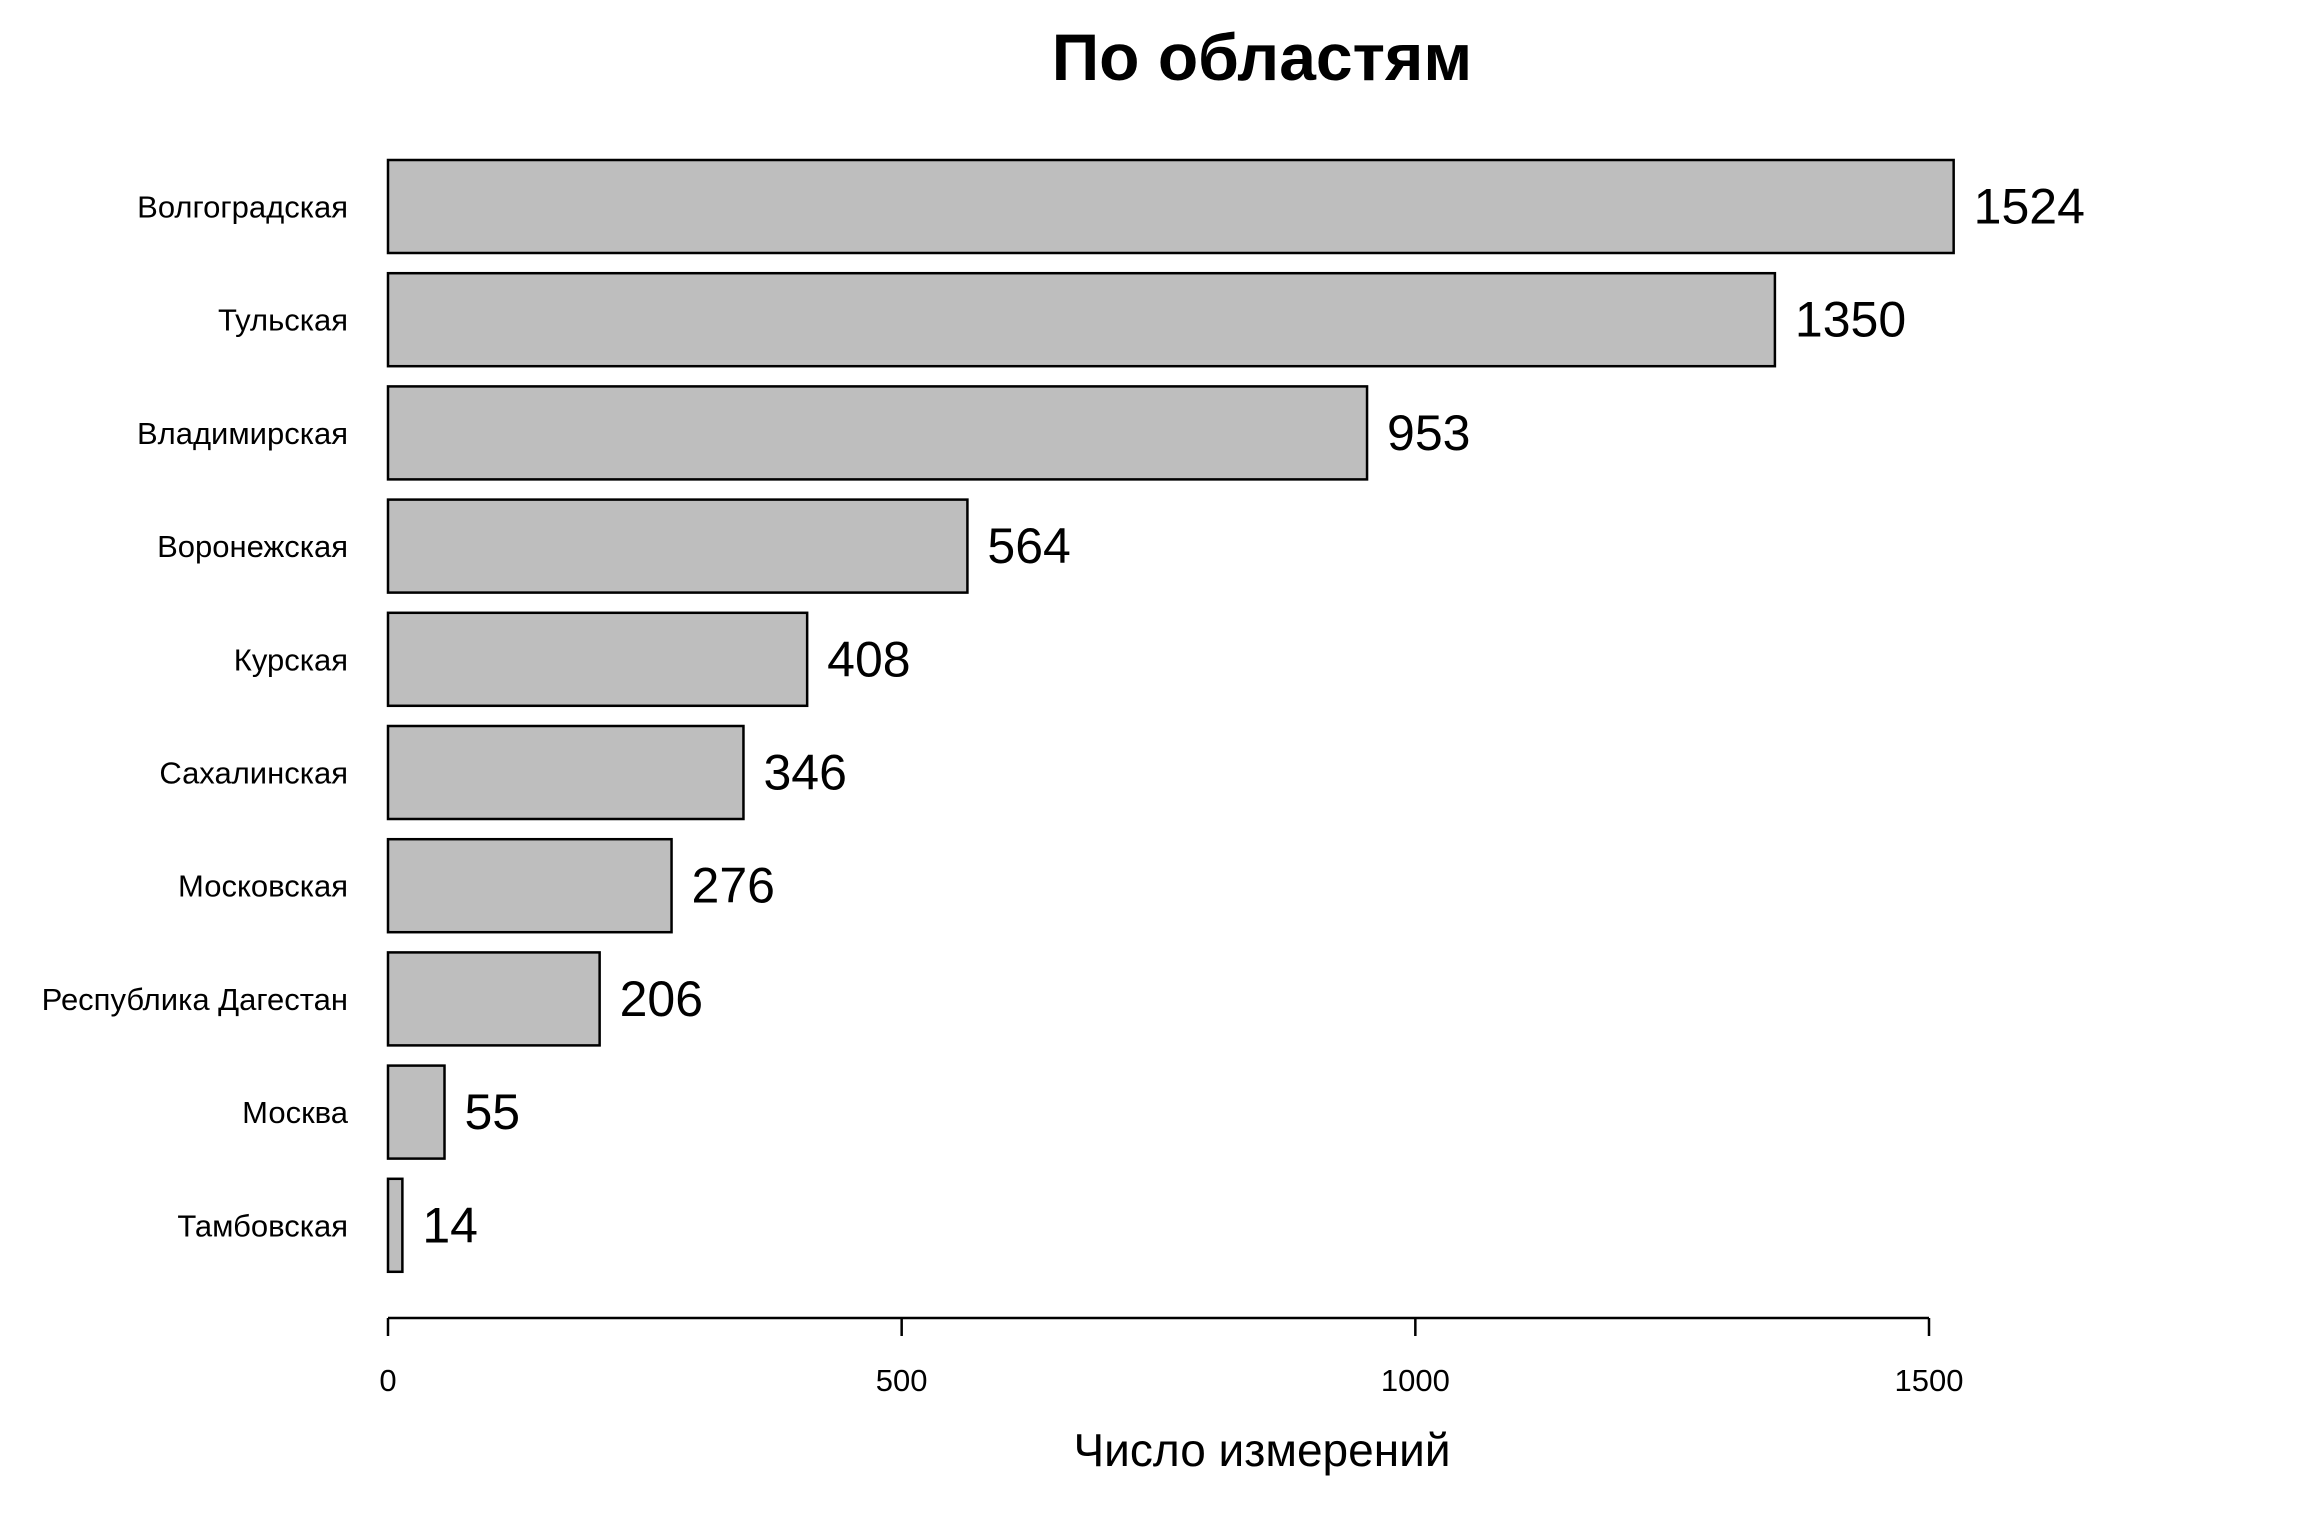 The width and height of the screenshot is (2304, 1536). What do you see at coordinates (493, 1112) in the screenshot?
I see `value-label-8: 55` at bounding box center [493, 1112].